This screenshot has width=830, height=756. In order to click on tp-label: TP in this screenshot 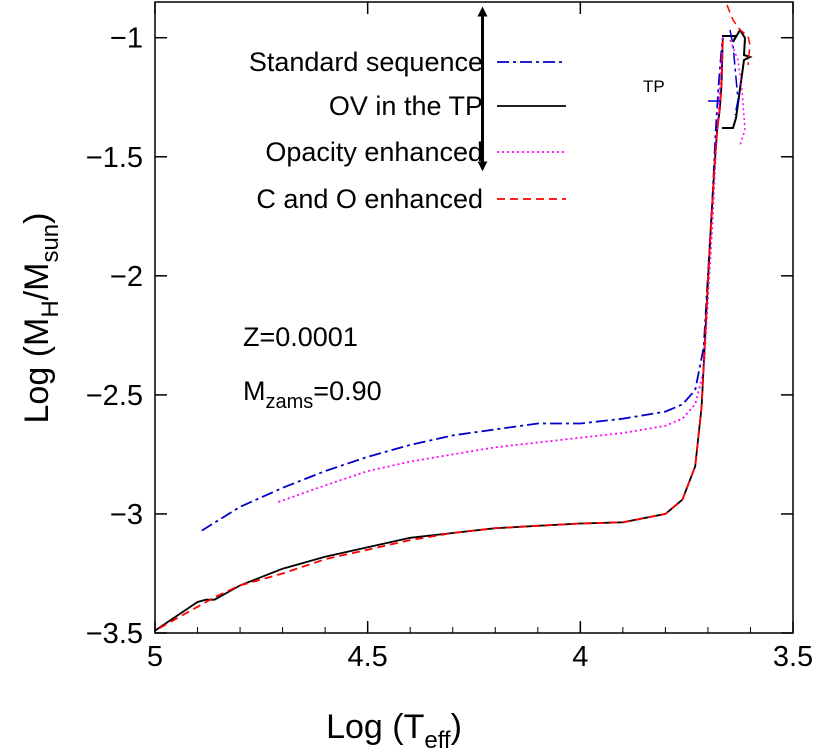, I will do `click(654, 86)`.